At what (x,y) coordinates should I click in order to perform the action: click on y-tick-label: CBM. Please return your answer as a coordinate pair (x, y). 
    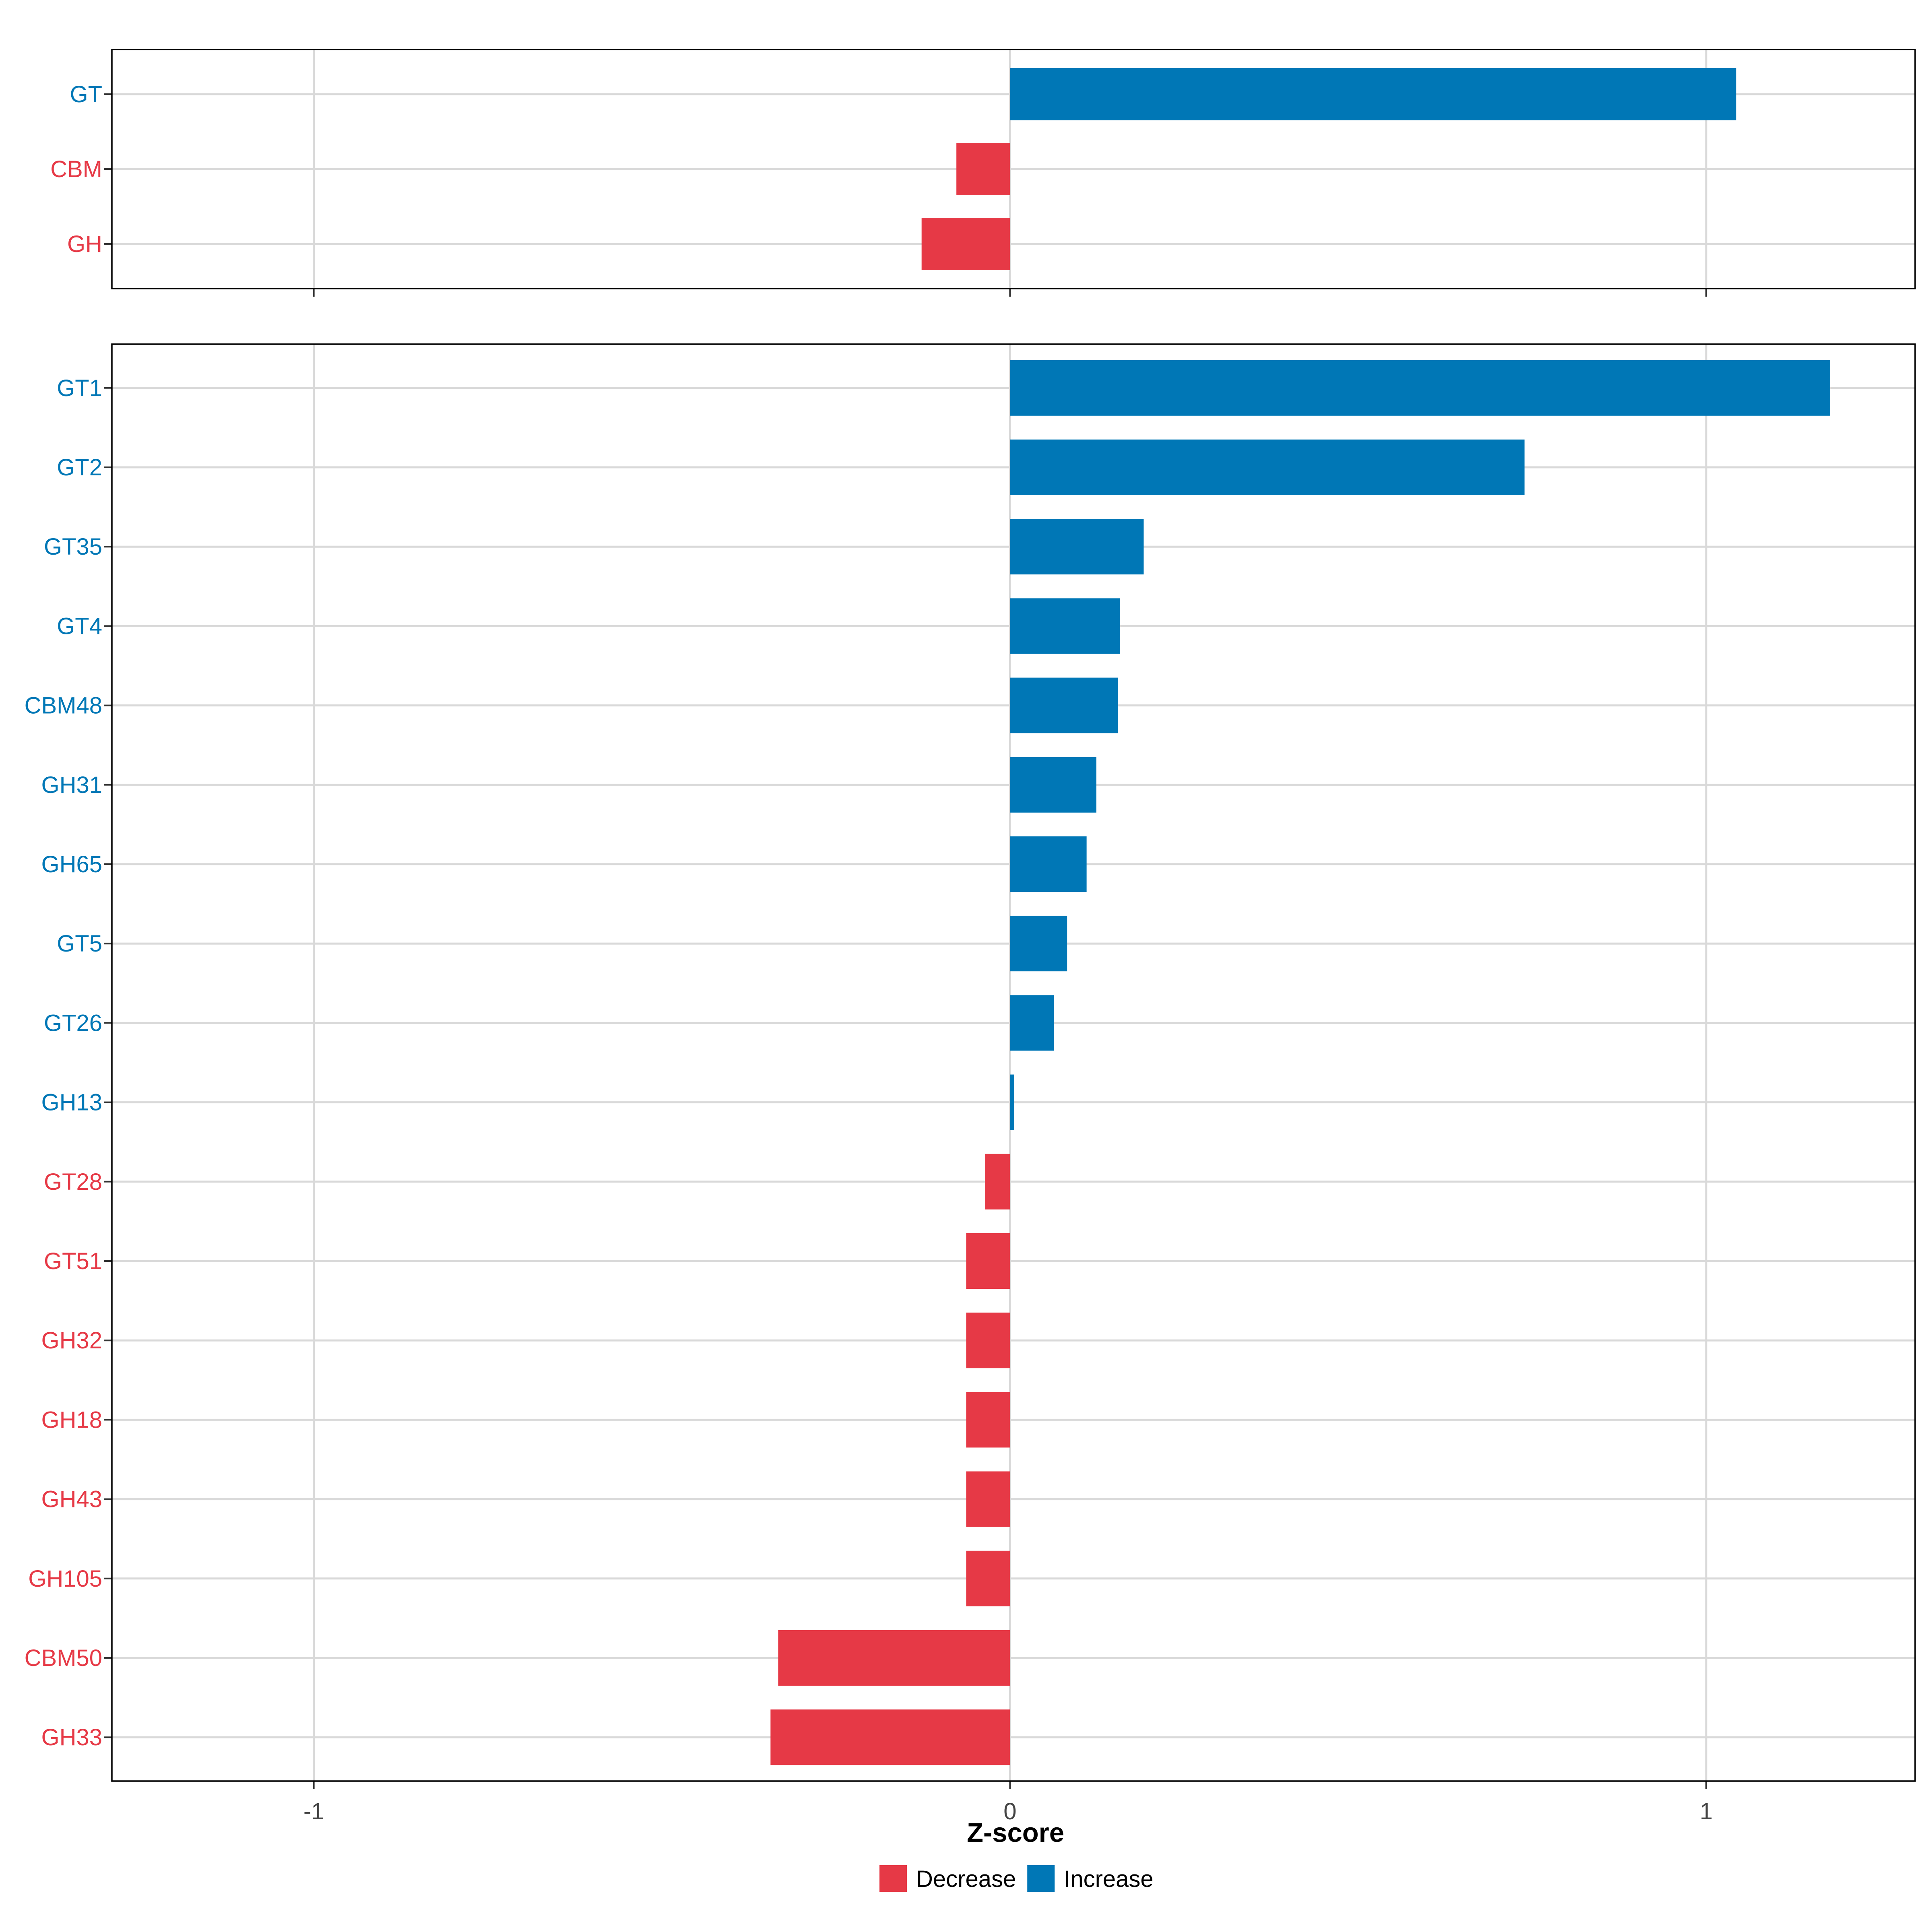
    Looking at the image, I should click on (76, 169).